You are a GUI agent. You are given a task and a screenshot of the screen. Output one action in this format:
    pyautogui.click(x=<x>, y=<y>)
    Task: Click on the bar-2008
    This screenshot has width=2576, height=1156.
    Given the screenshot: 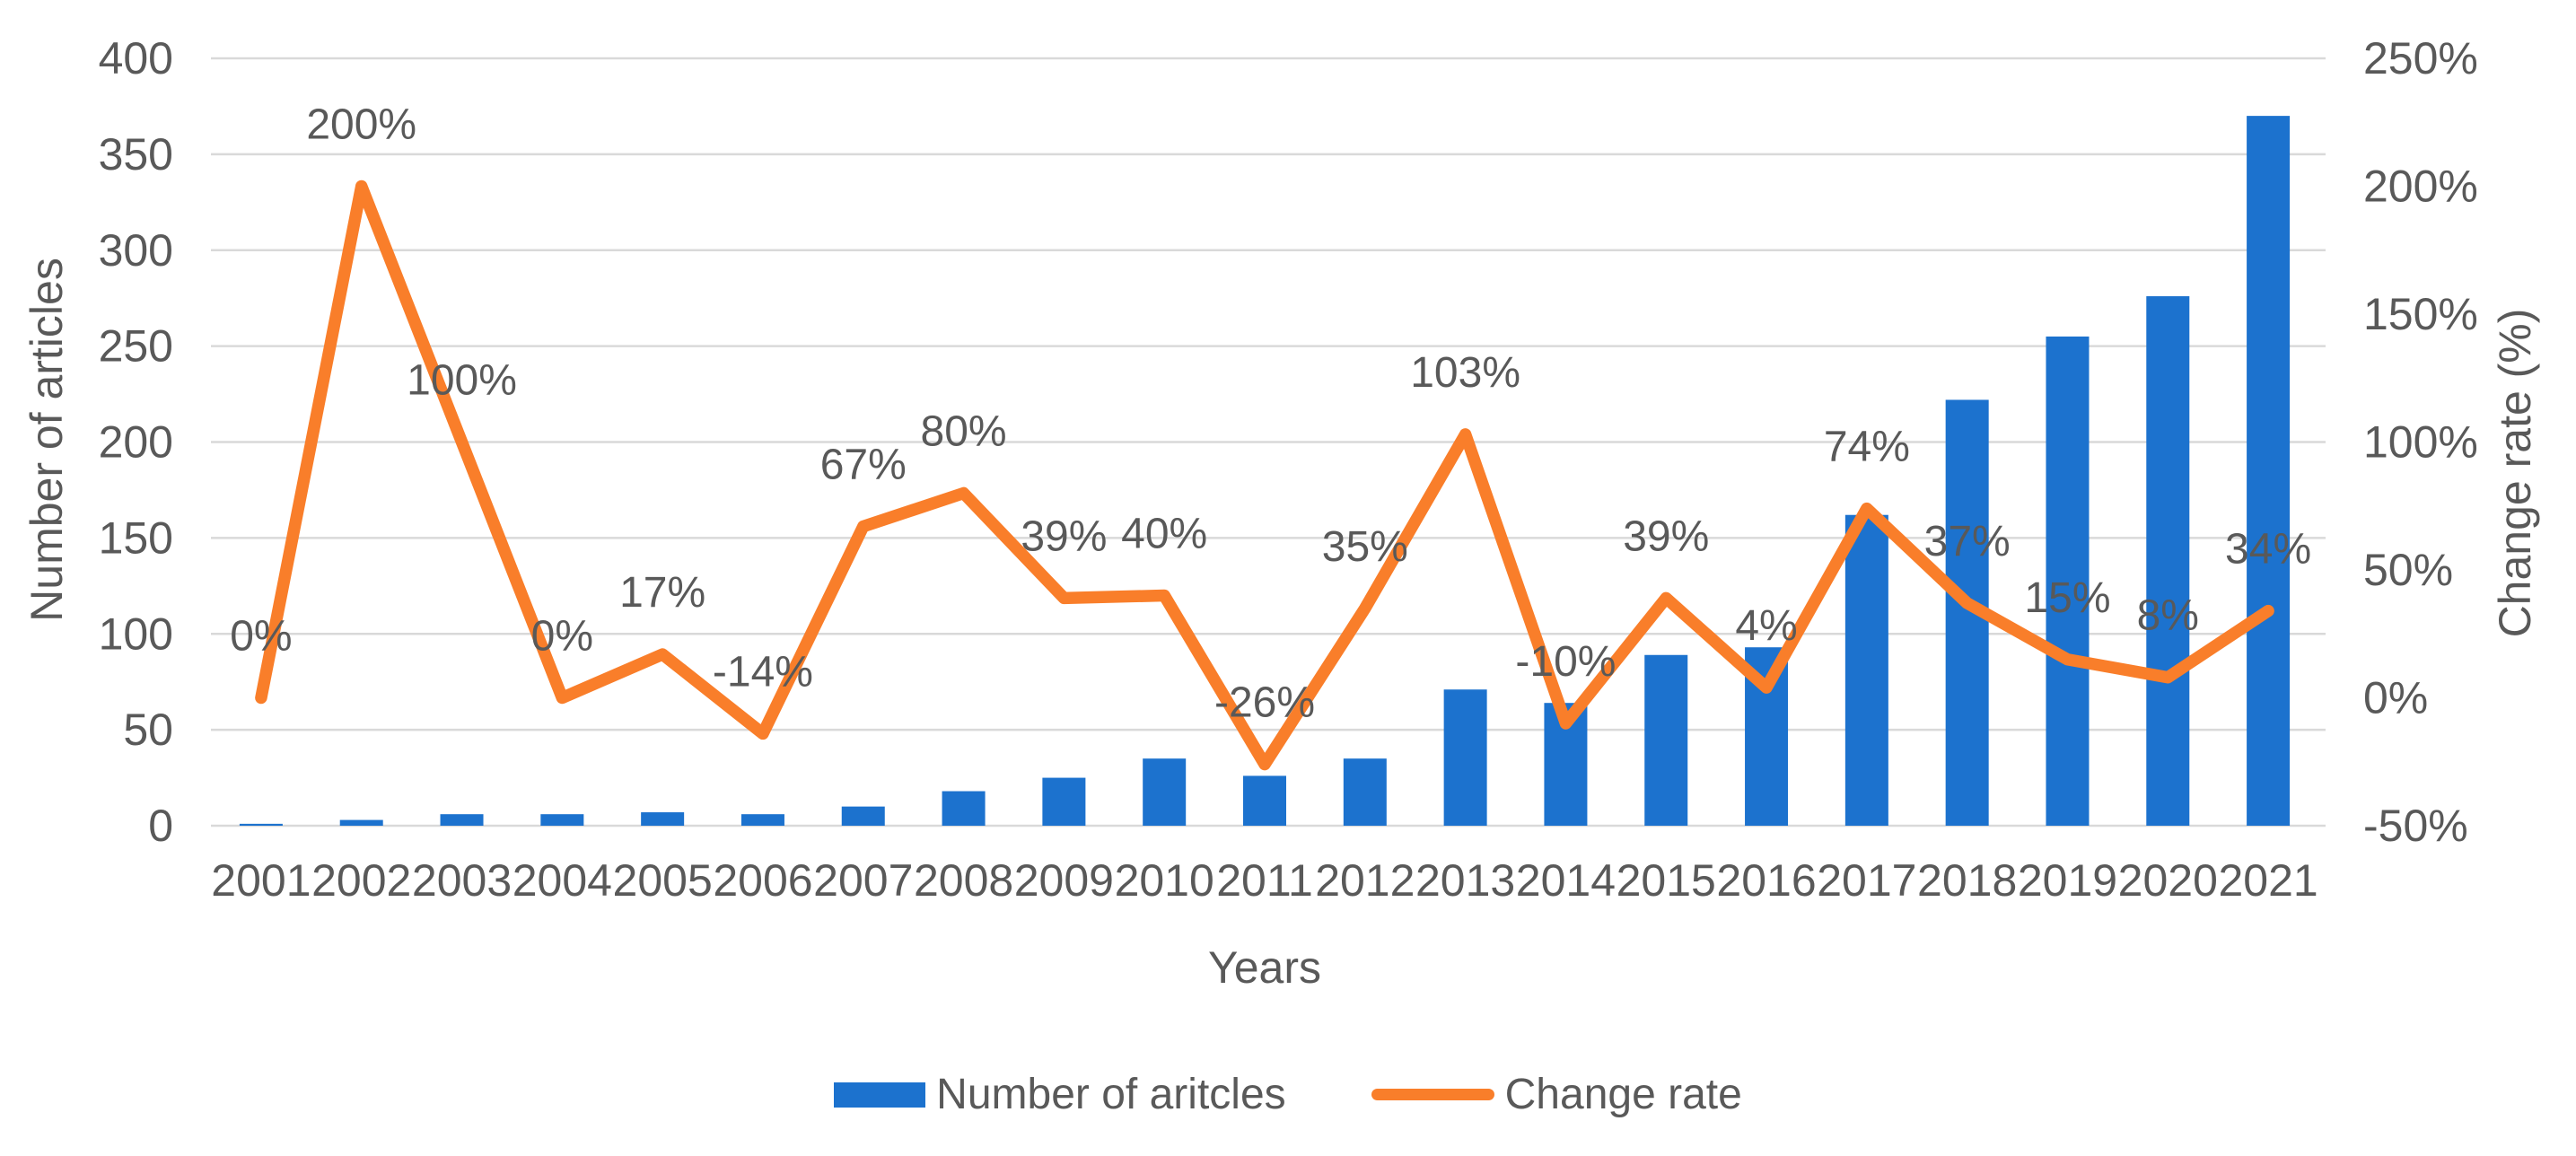 What is the action you would take?
    pyautogui.click(x=964, y=808)
    